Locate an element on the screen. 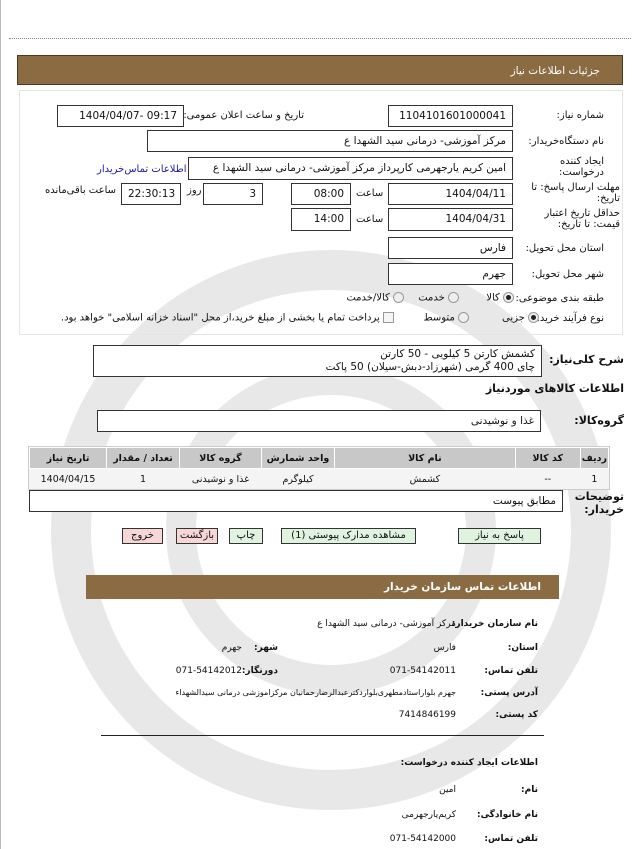 The height and width of the screenshot is (849, 634). table-cell: غذا و نوشیدنی is located at coordinates (220, 478).